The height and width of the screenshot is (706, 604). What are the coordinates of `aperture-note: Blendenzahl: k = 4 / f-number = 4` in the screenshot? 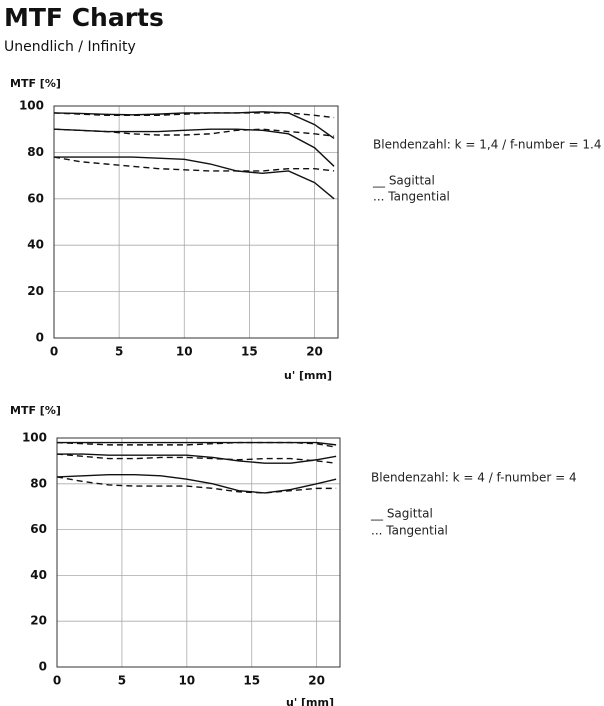 It's located at (474, 478).